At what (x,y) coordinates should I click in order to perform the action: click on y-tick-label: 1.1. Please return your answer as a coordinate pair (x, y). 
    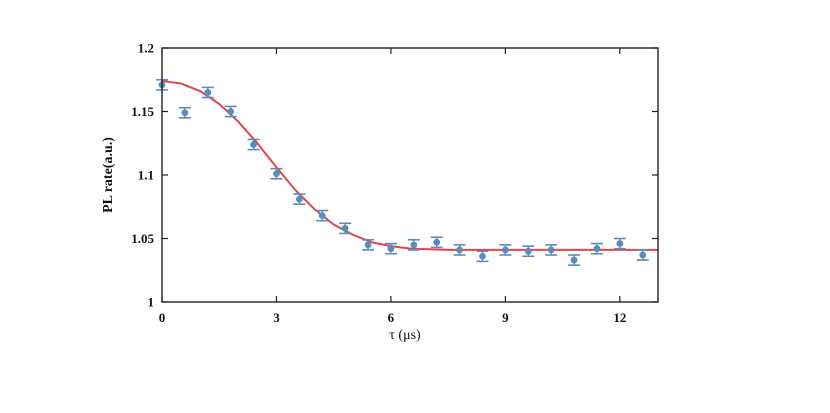
    Looking at the image, I should click on (146, 175).